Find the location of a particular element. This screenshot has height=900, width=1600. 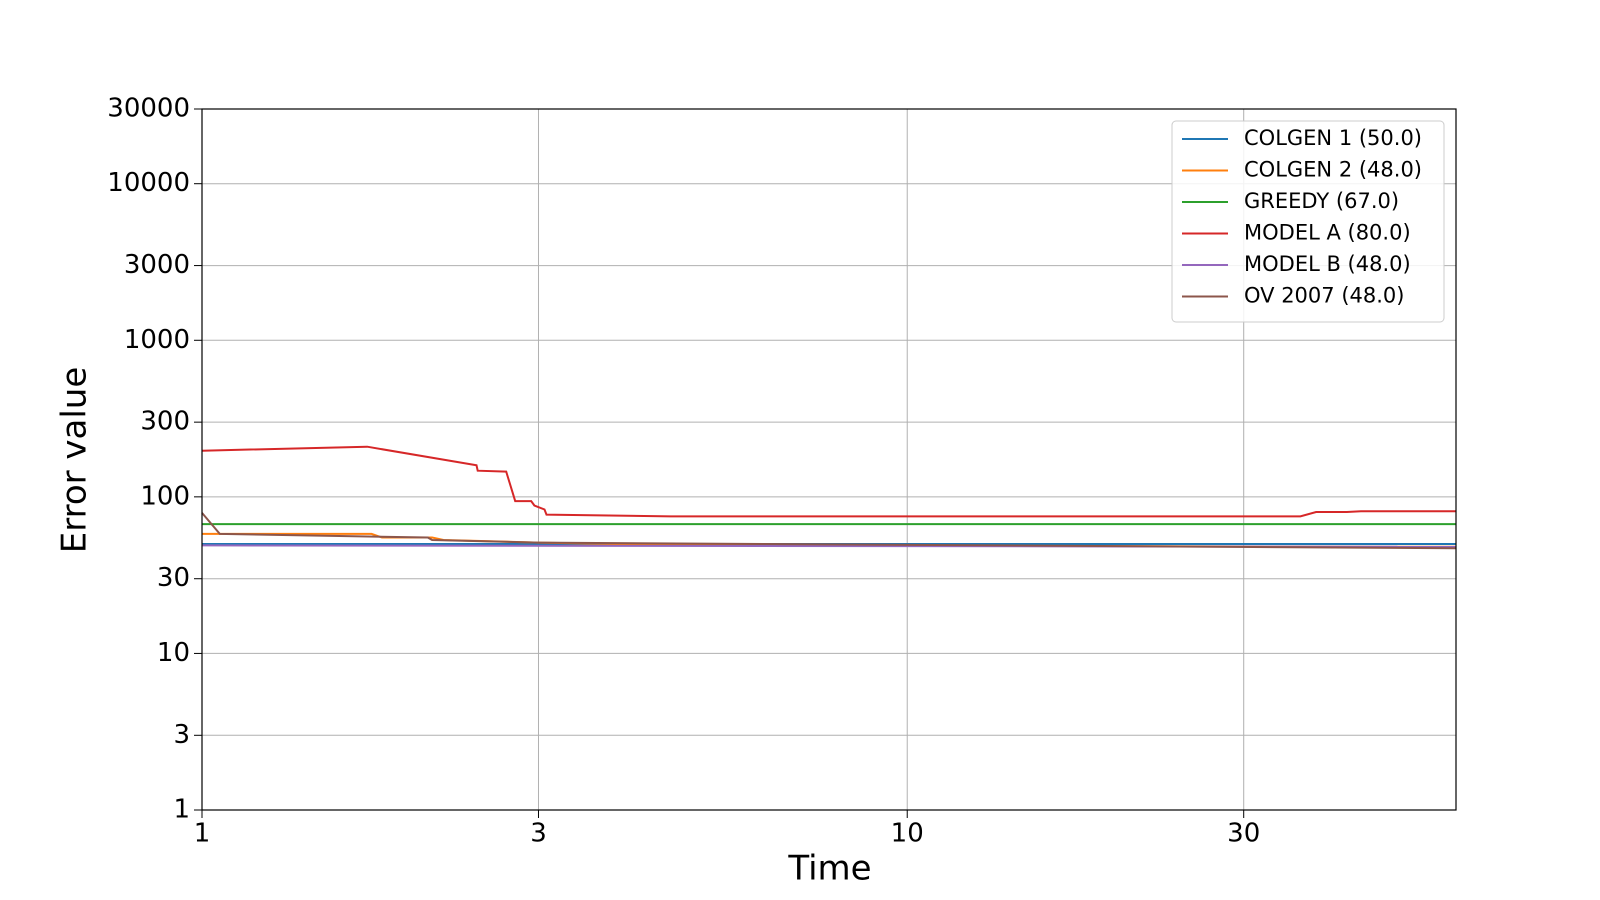

y-tick-label: 30000 is located at coordinates (148, 109).